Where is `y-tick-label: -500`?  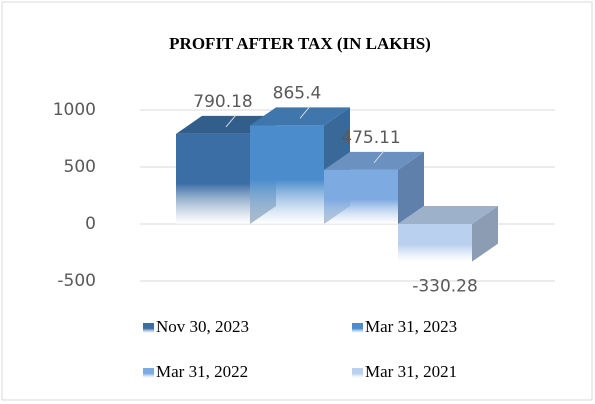 y-tick-label: -500 is located at coordinates (76, 281).